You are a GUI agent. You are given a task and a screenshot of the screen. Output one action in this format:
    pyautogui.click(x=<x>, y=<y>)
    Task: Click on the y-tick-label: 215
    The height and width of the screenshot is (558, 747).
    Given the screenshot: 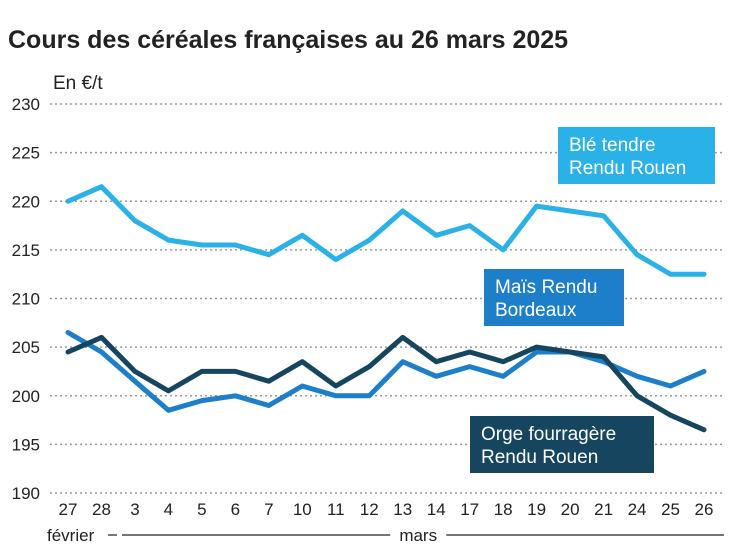 What is the action you would take?
    pyautogui.click(x=26, y=250)
    